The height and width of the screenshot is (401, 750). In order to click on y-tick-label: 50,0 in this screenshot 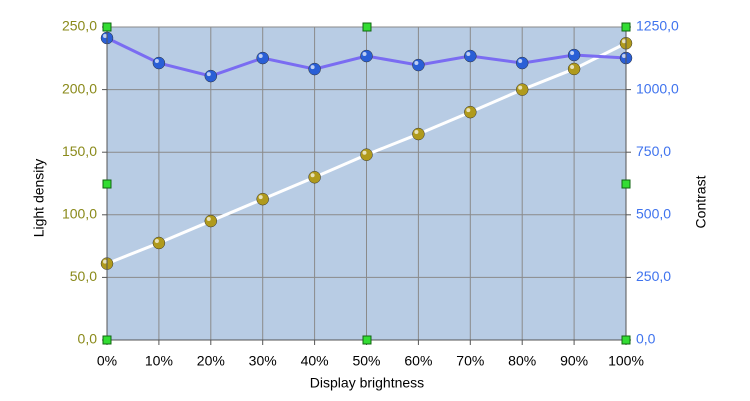, I will do `click(83, 276)`.